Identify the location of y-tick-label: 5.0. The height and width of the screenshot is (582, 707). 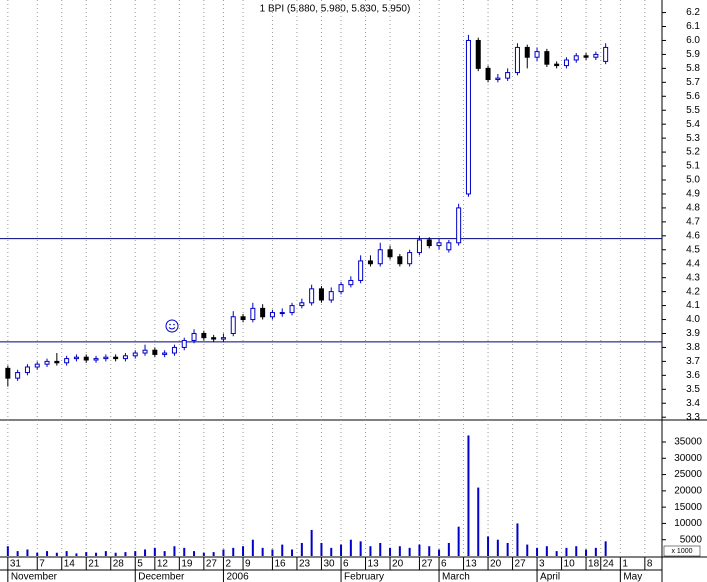
(693, 180).